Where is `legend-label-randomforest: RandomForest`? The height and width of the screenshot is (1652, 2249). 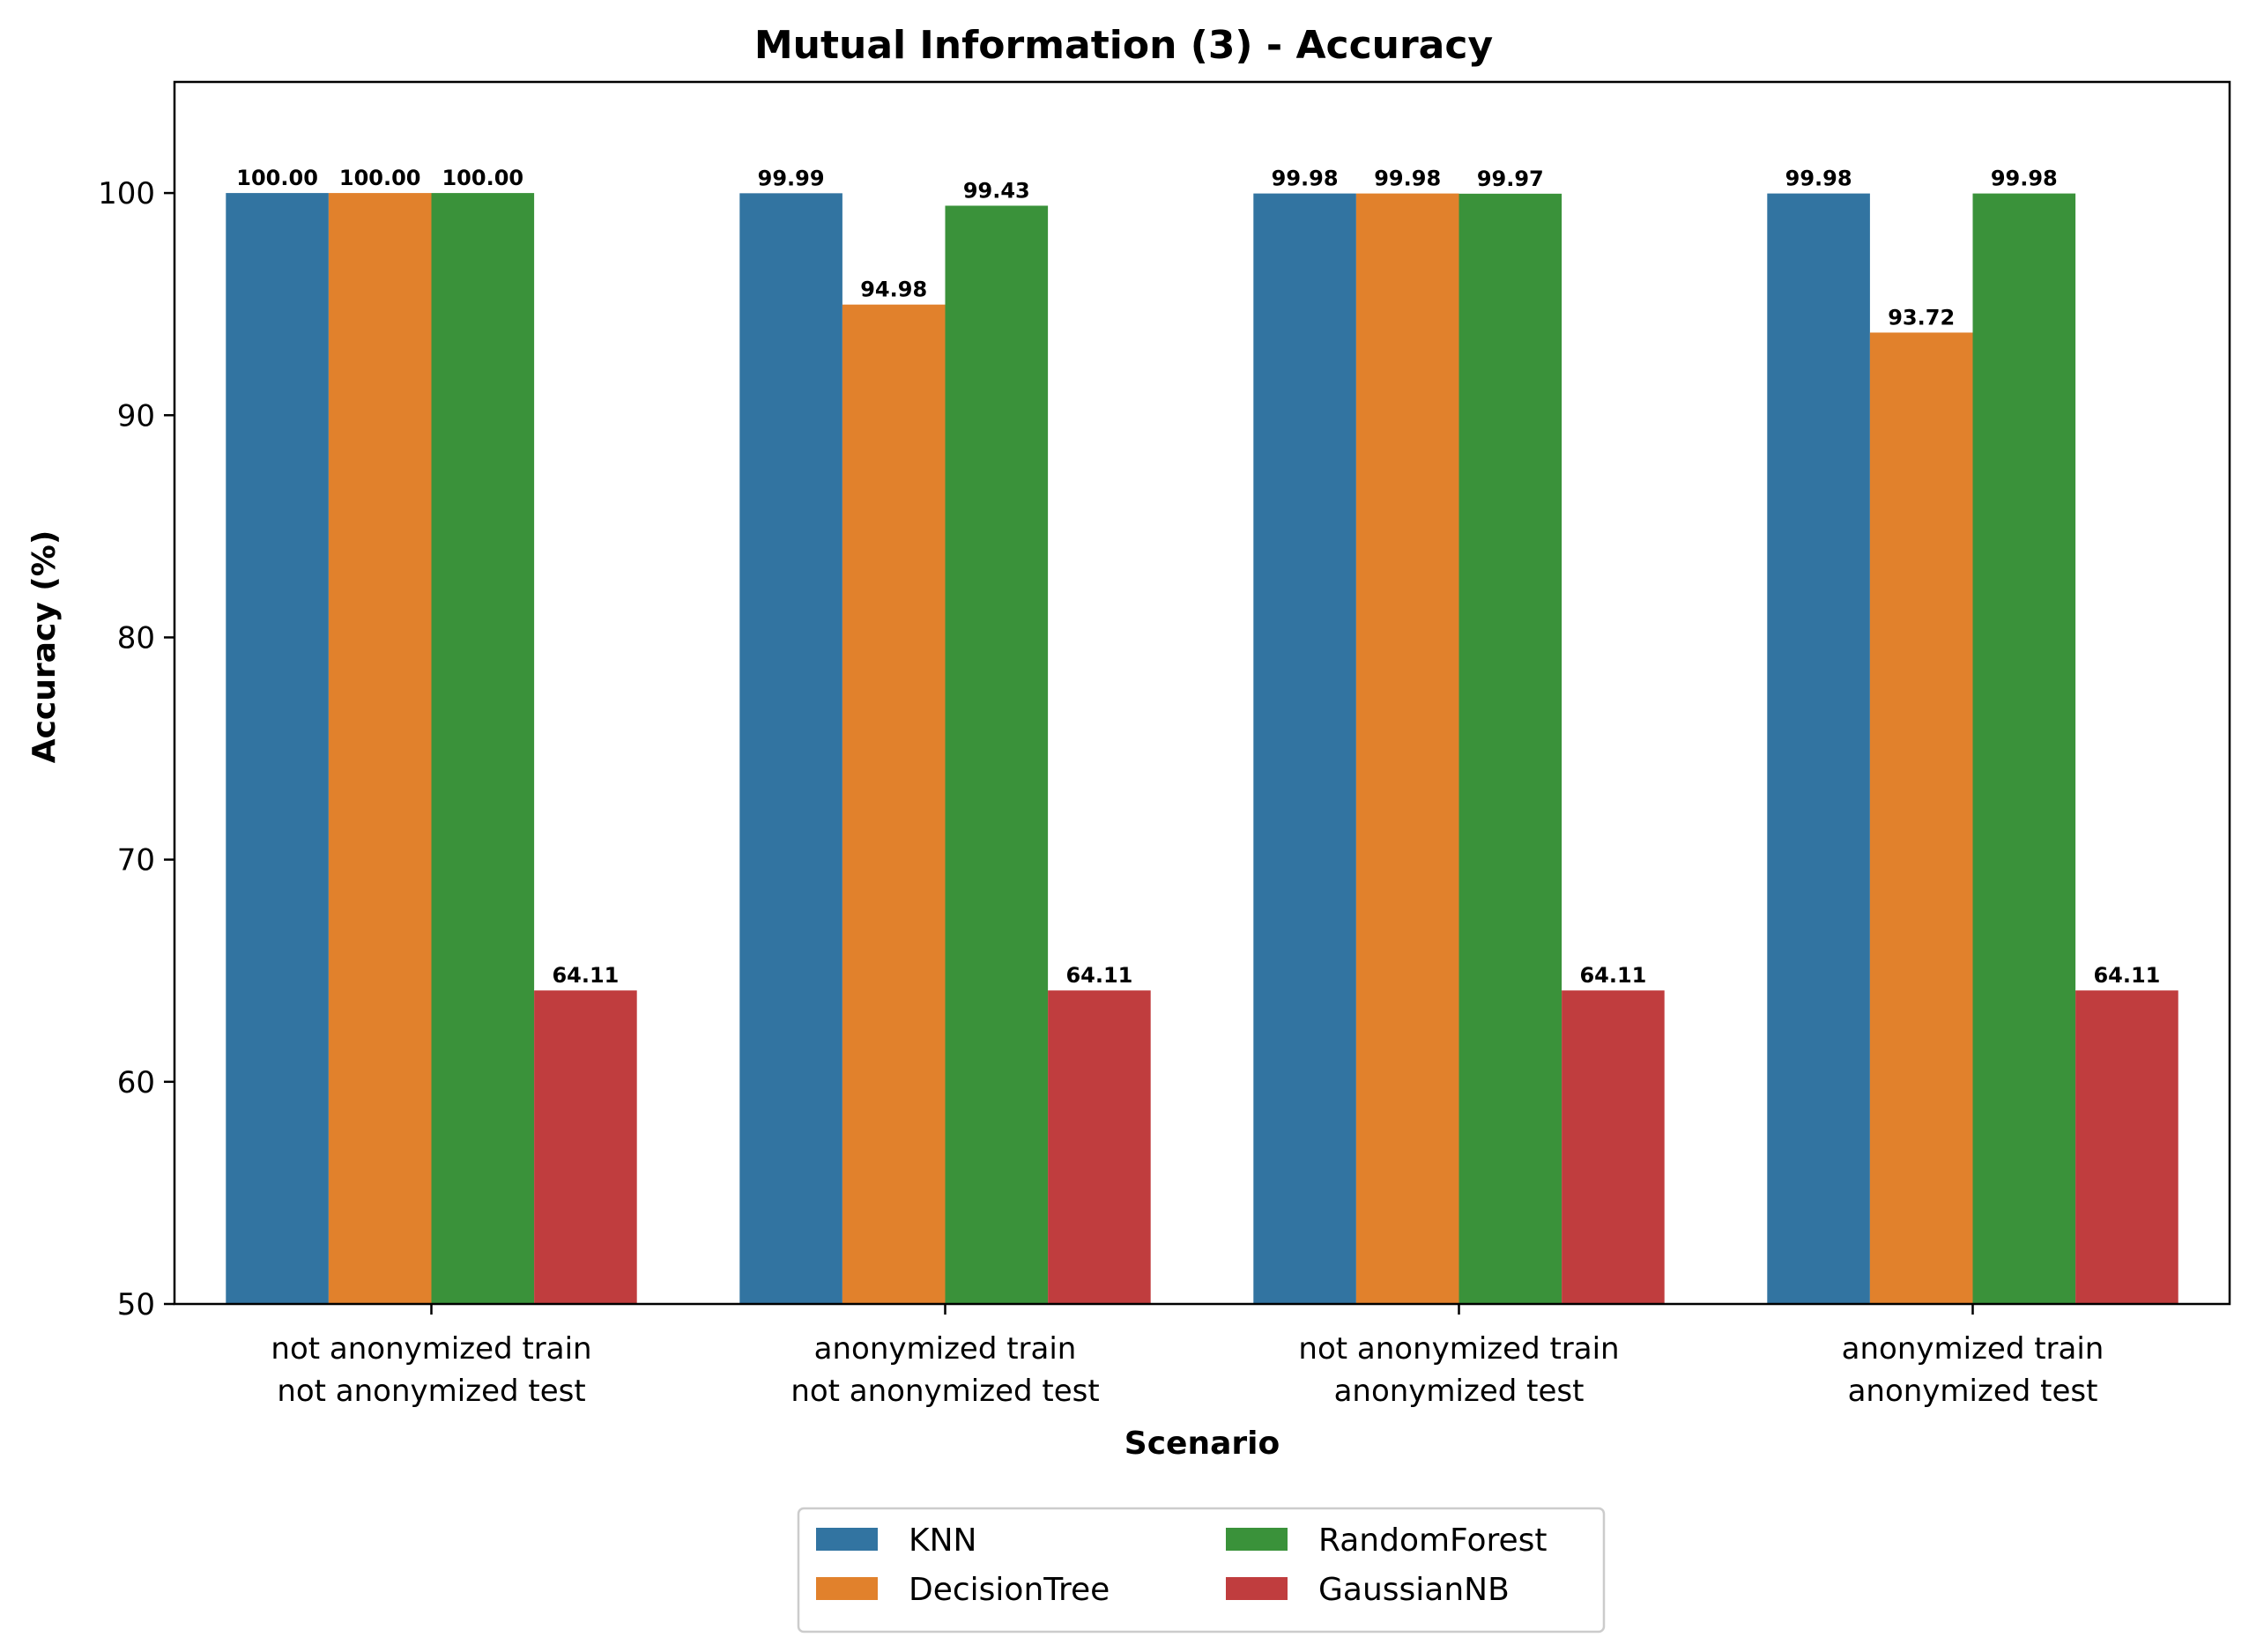
legend-label-randomforest: RandomForest is located at coordinates (1433, 1540).